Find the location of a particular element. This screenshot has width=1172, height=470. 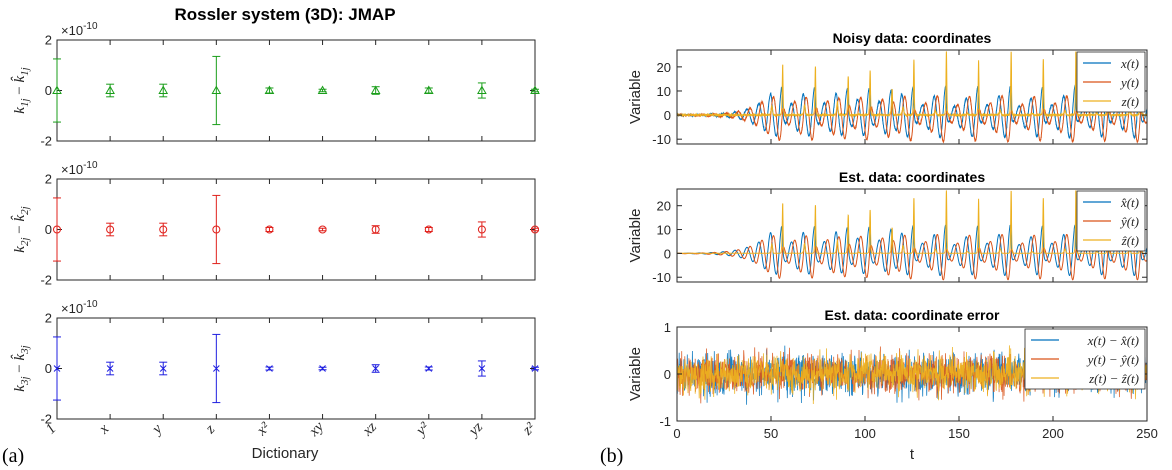

y-axis-label: k2j − k̂2j is located at coordinates (21, 229).